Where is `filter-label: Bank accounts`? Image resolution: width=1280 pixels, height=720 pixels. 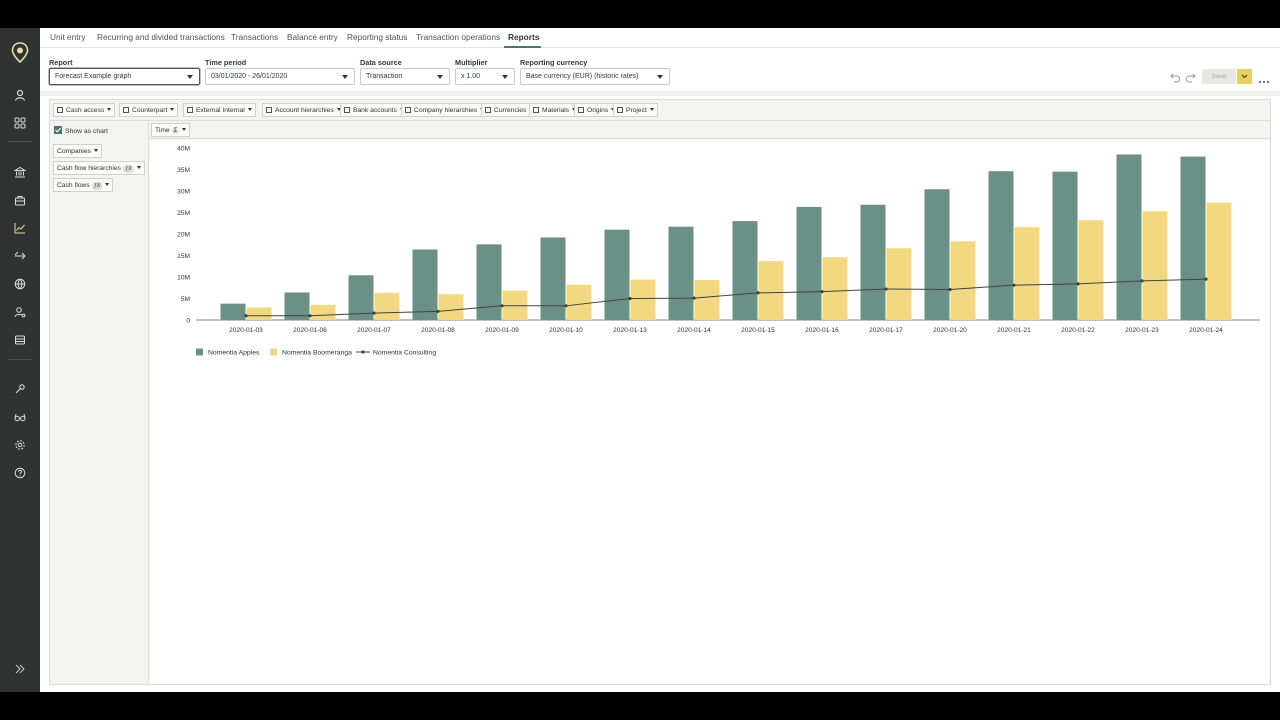
filter-label: Bank accounts is located at coordinates (375, 110).